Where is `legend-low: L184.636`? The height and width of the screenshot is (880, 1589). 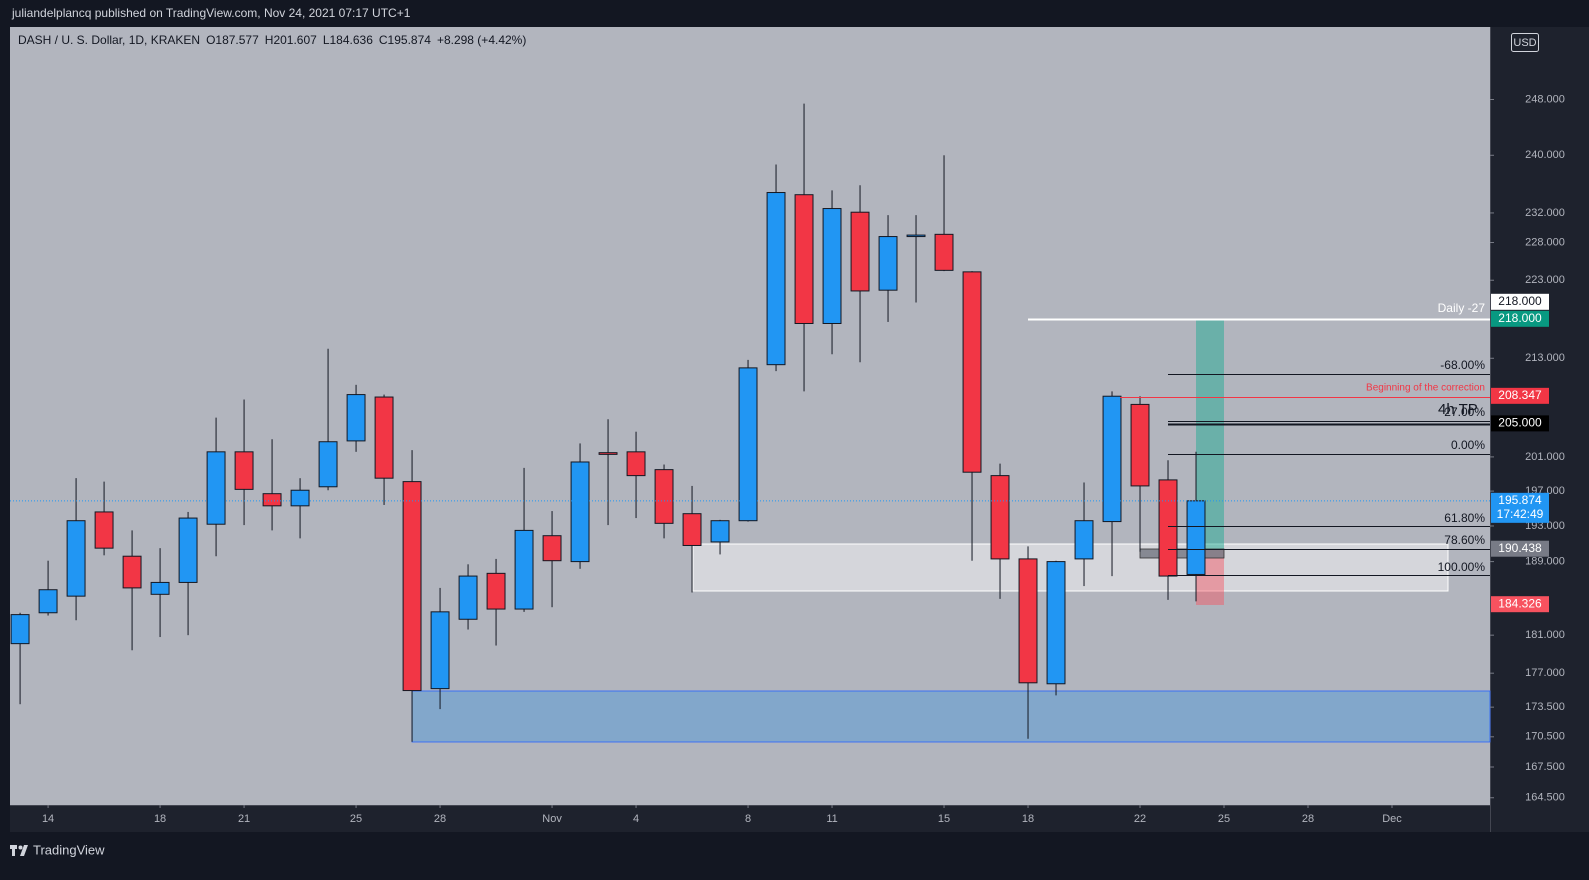
legend-low: L184.636 is located at coordinates (348, 40).